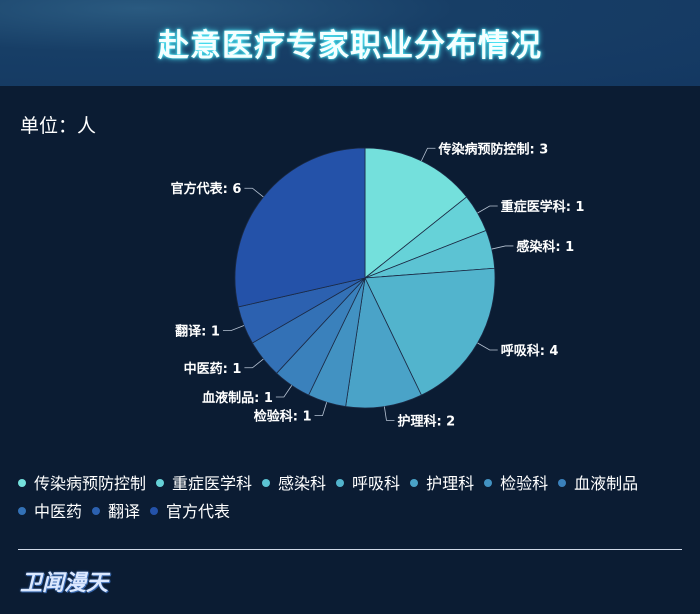 This screenshot has width=700, height=614. What do you see at coordinates (124, 511) in the screenshot?
I see `legend-label: 翻译` at bounding box center [124, 511].